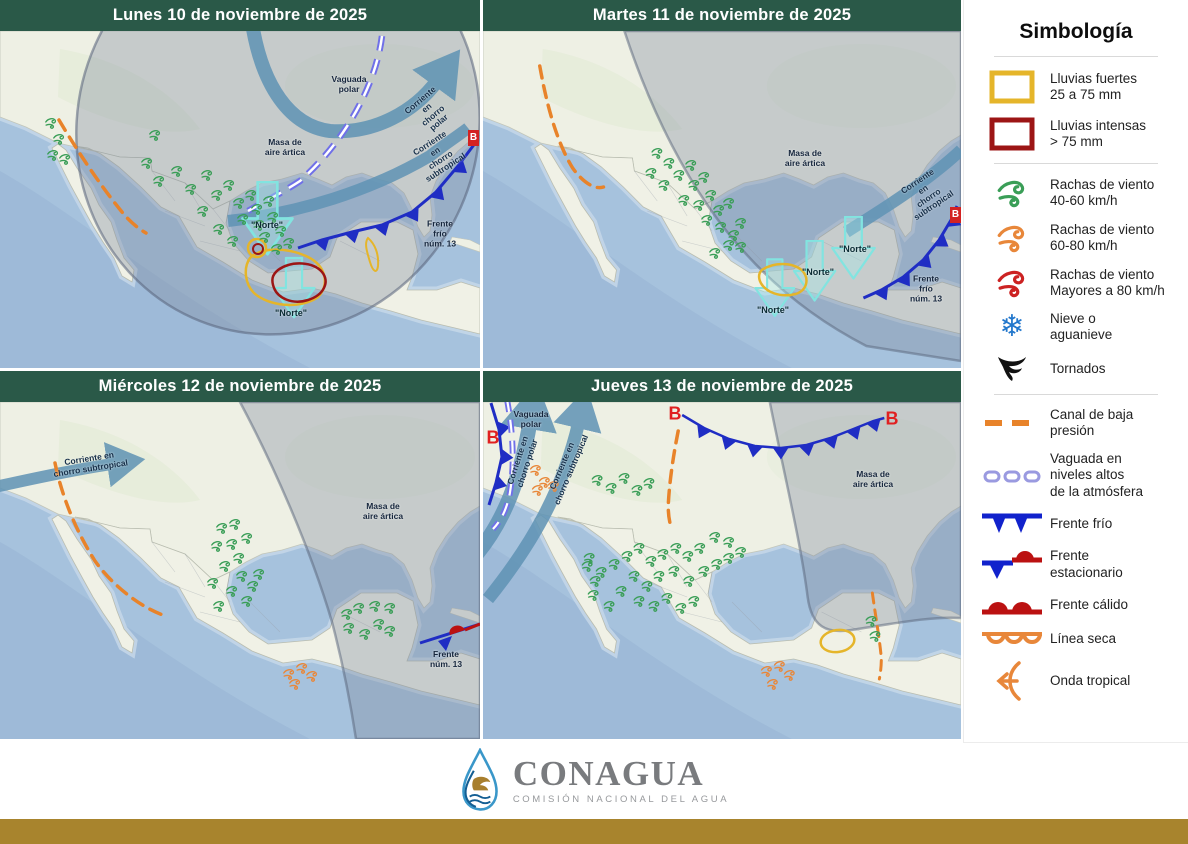  I want to click on polar-trough-line, so click(503, 467).